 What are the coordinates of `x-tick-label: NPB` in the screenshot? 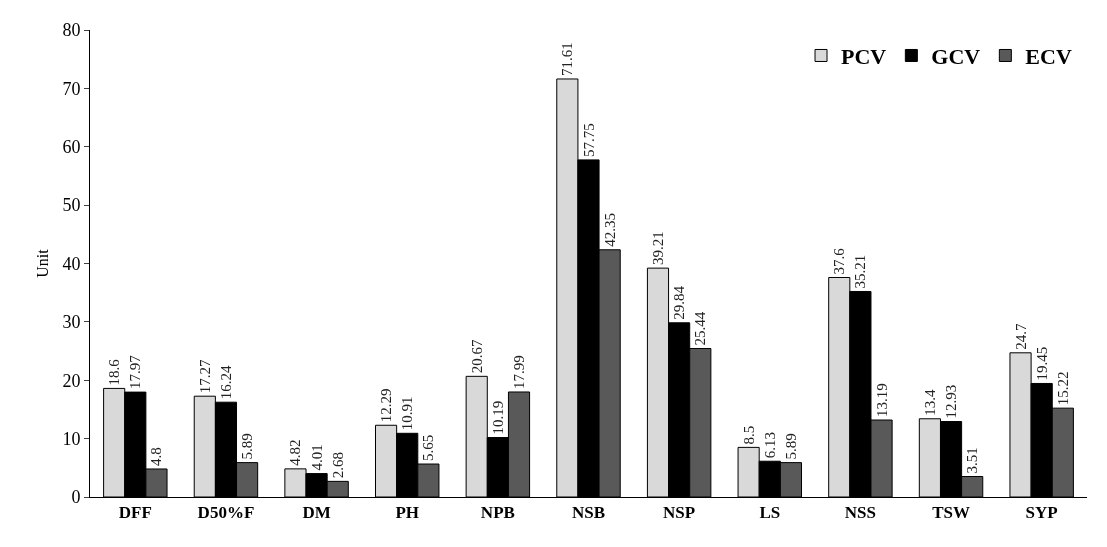 It's located at (497, 513).